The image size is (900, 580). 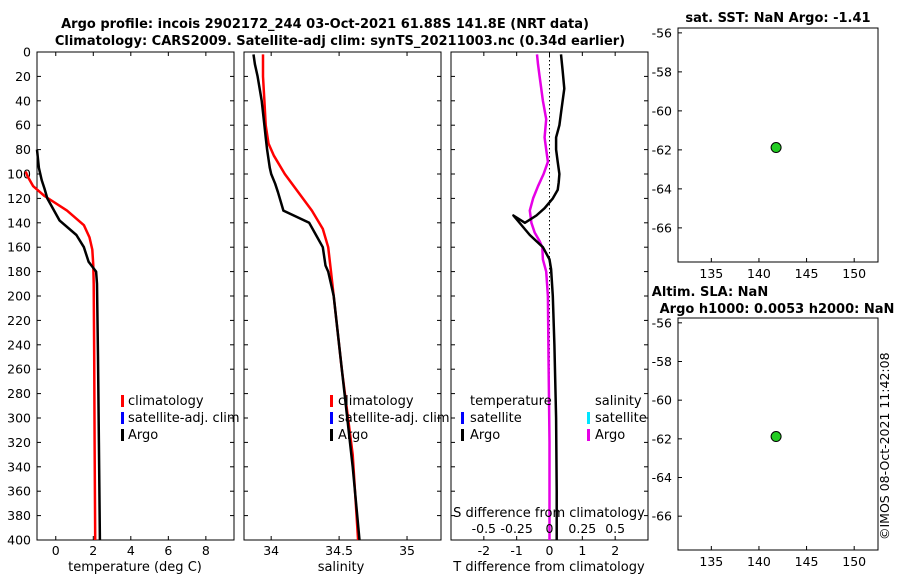 I want to click on argo-location-marker, so click(x=776, y=437).